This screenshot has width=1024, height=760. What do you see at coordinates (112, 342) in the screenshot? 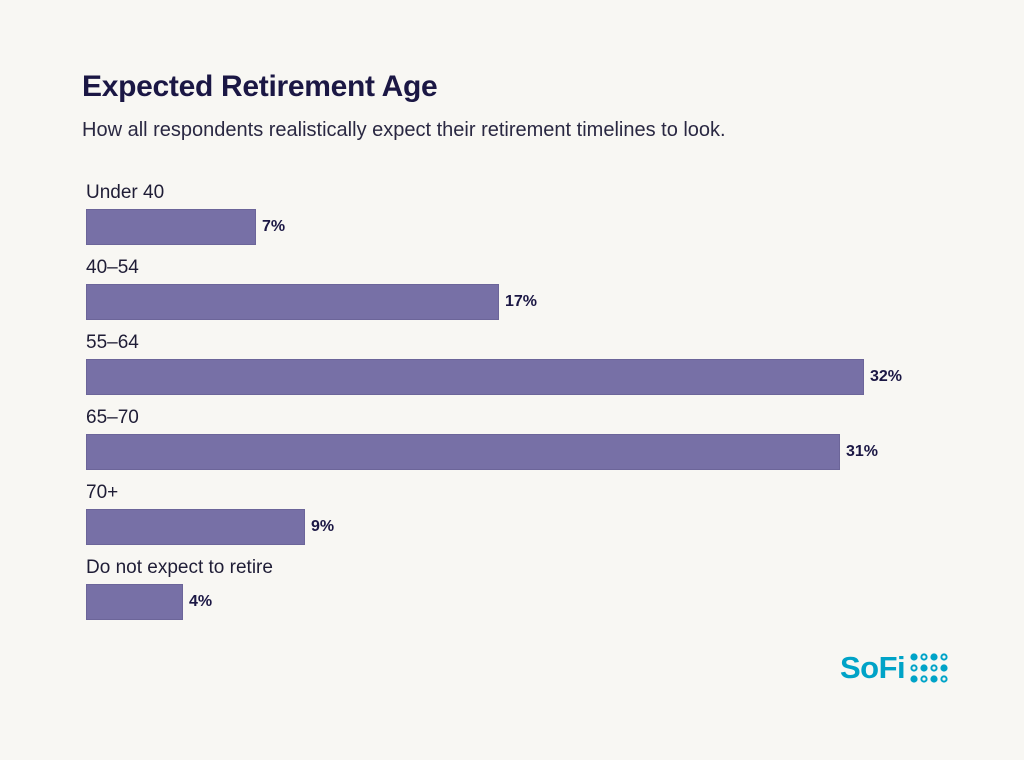
I see `category-label: 55–64` at bounding box center [112, 342].